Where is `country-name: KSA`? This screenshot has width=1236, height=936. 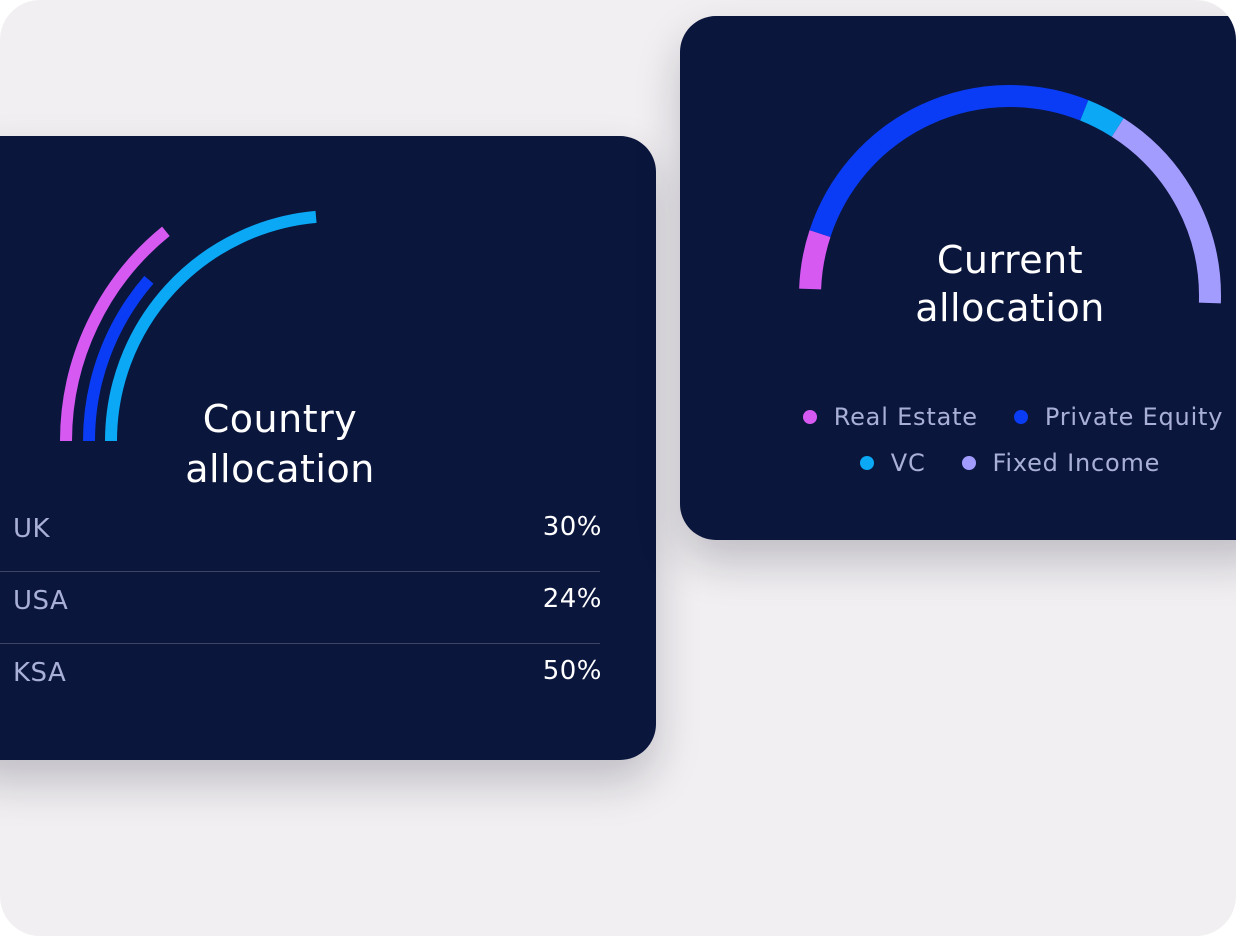 country-name: KSA is located at coordinates (40, 673).